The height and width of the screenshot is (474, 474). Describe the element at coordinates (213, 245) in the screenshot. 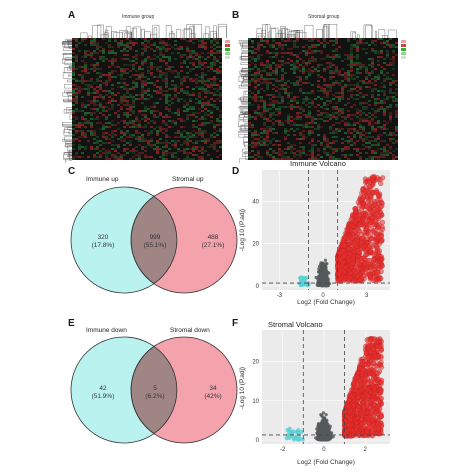

I see `venn-c-right-pct: (27.1%)` at that location.